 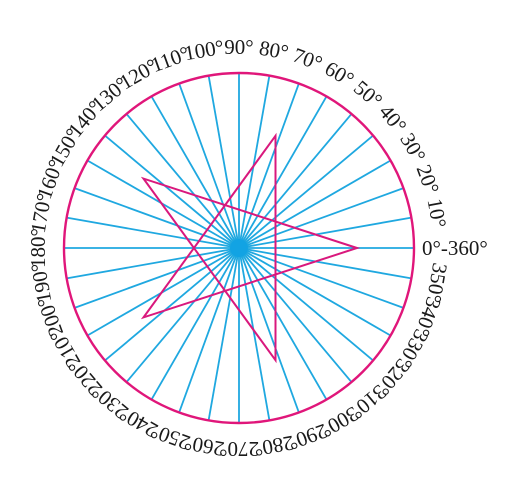 I want to click on ray-220-deg, so click(x=172, y=304).